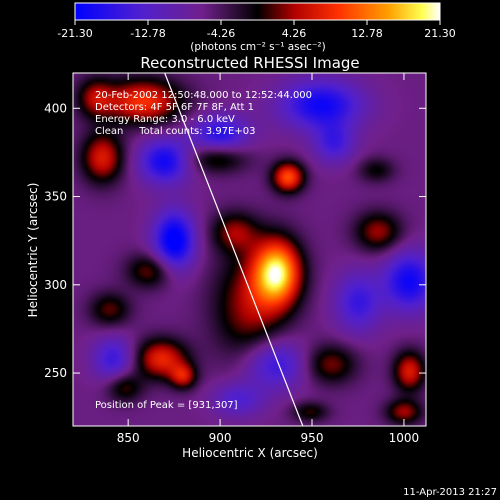 Image resolution: width=500 pixels, height=500 pixels. I want to click on y-axis-label: Heliocentric Y (arcsec), so click(33, 250).